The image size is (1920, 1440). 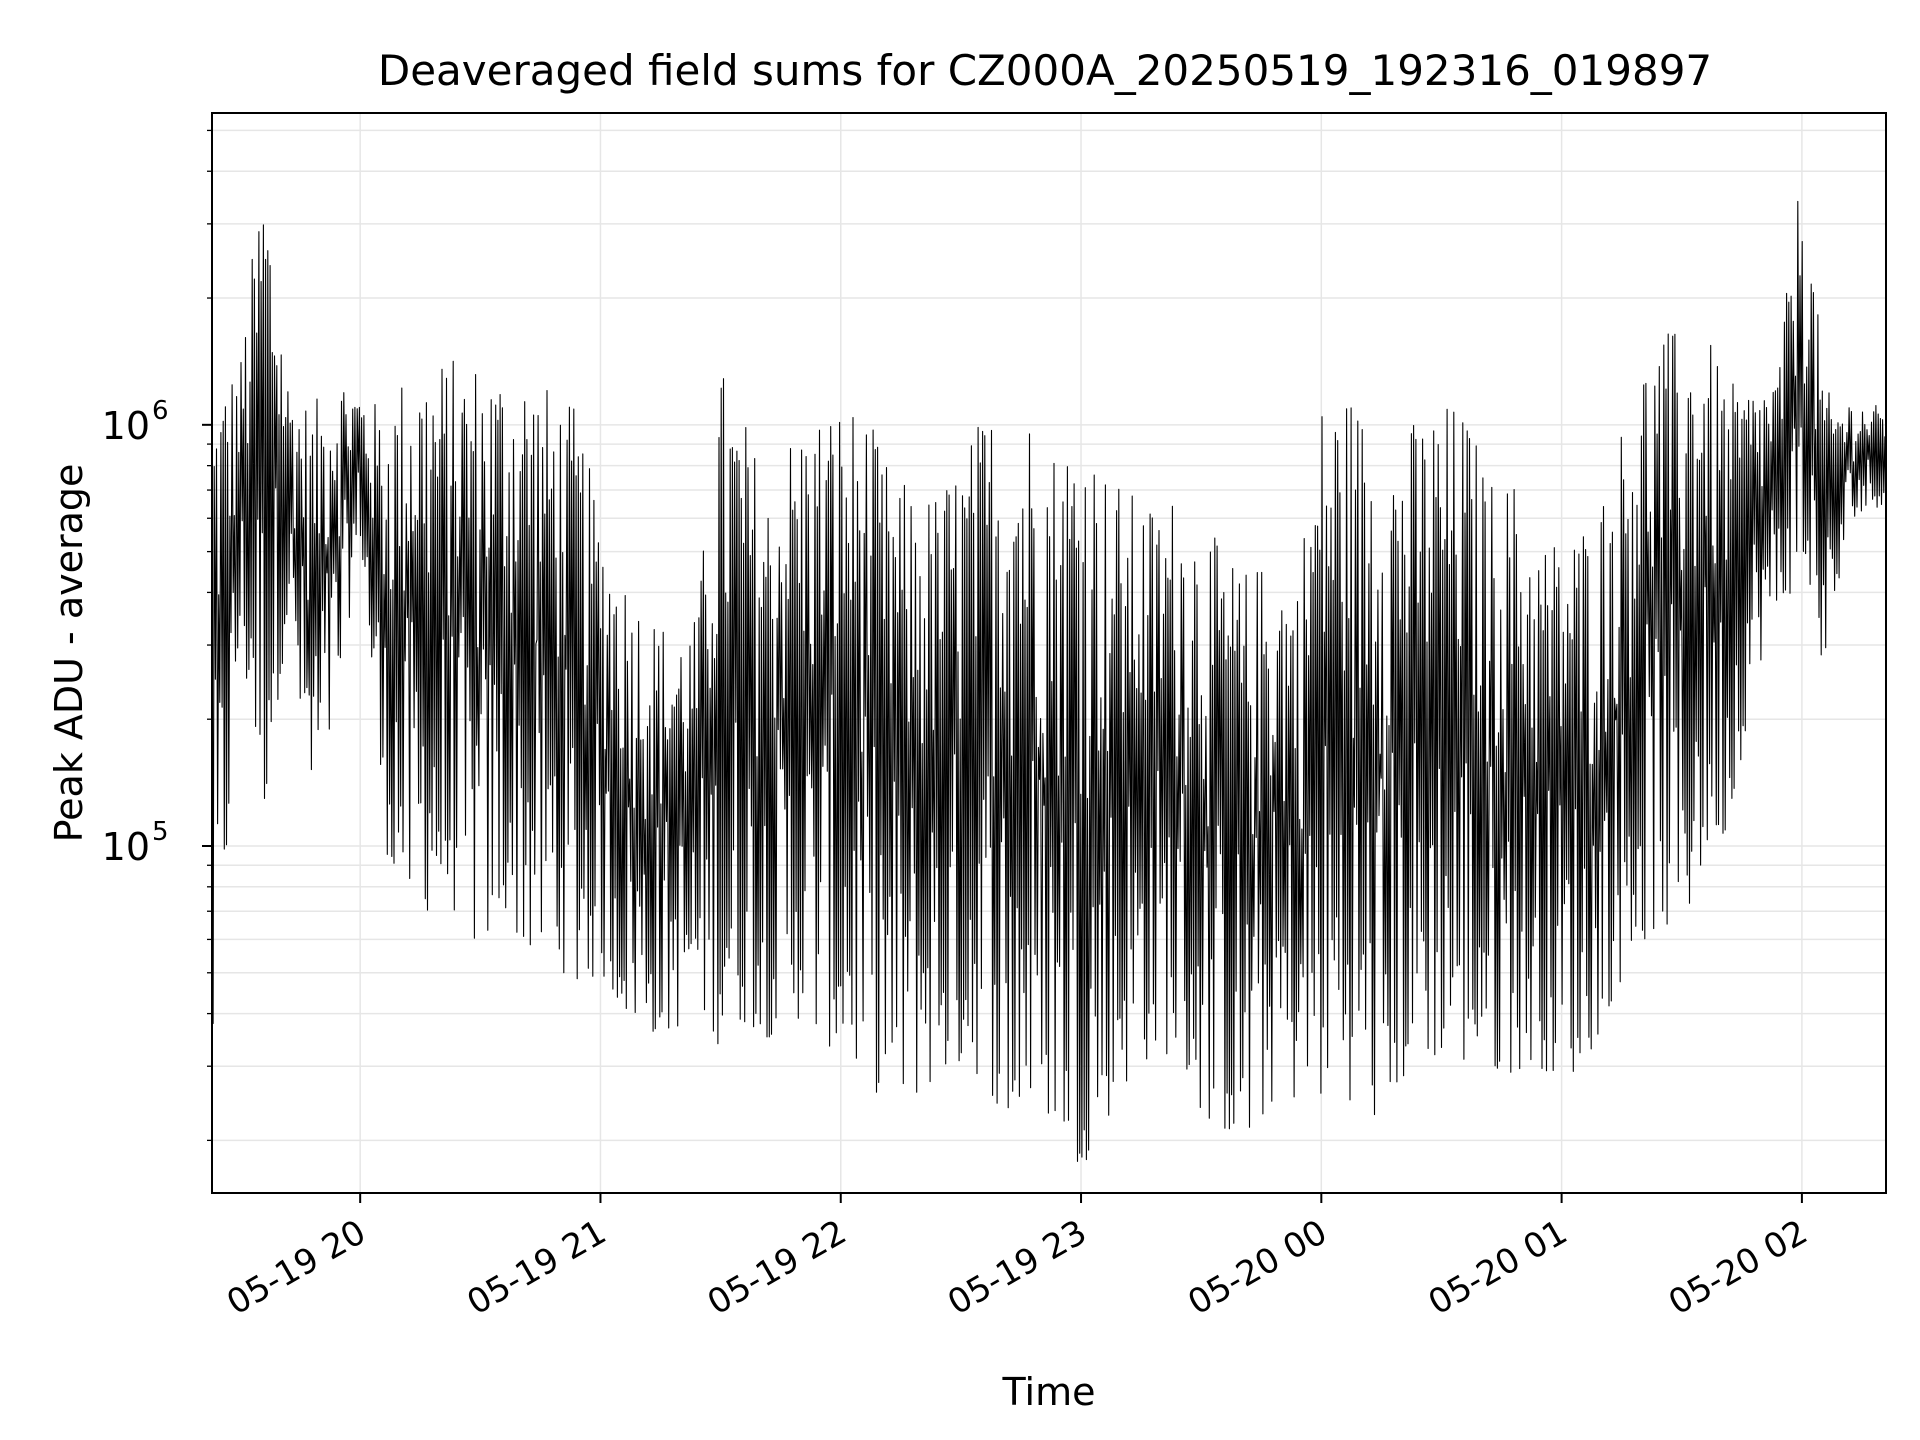 What do you see at coordinates (1049, 1392) in the screenshot?
I see `x-axis-label: Time` at bounding box center [1049, 1392].